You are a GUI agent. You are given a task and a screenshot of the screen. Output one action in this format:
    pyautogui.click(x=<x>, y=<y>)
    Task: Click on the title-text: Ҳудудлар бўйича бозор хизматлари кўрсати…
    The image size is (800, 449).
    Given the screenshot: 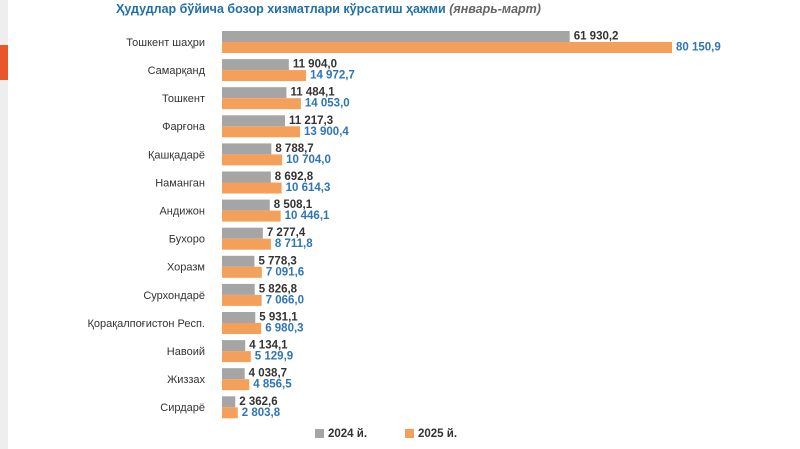 What is the action you would take?
    pyautogui.click(x=281, y=9)
    